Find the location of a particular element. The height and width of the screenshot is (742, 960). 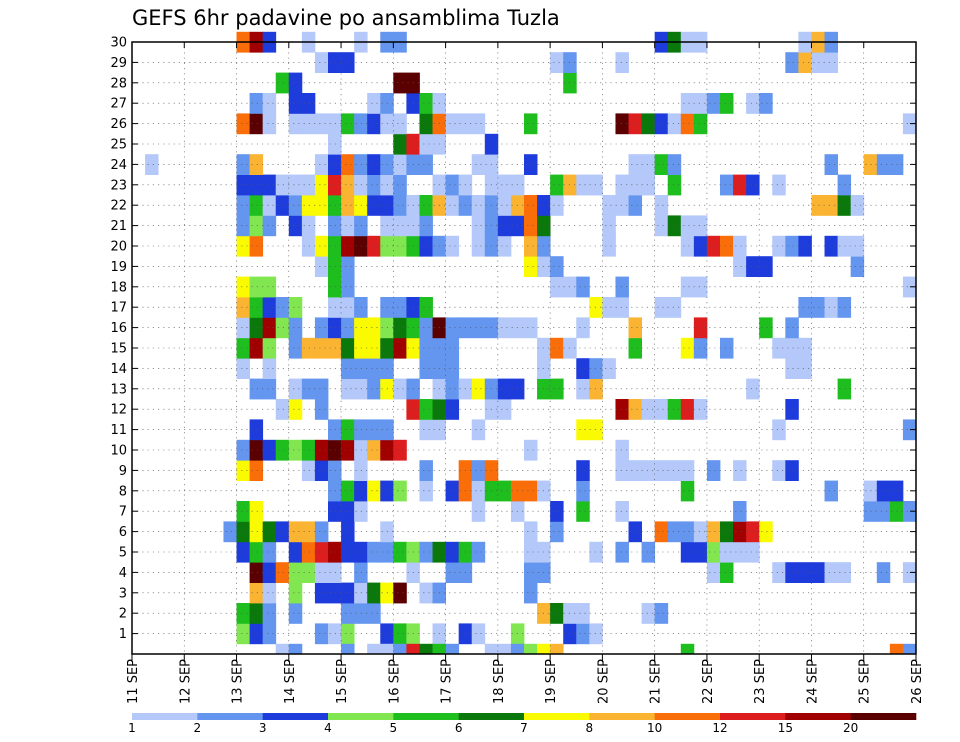

y-tick-label: 19 is located at coordinates (118, 267).